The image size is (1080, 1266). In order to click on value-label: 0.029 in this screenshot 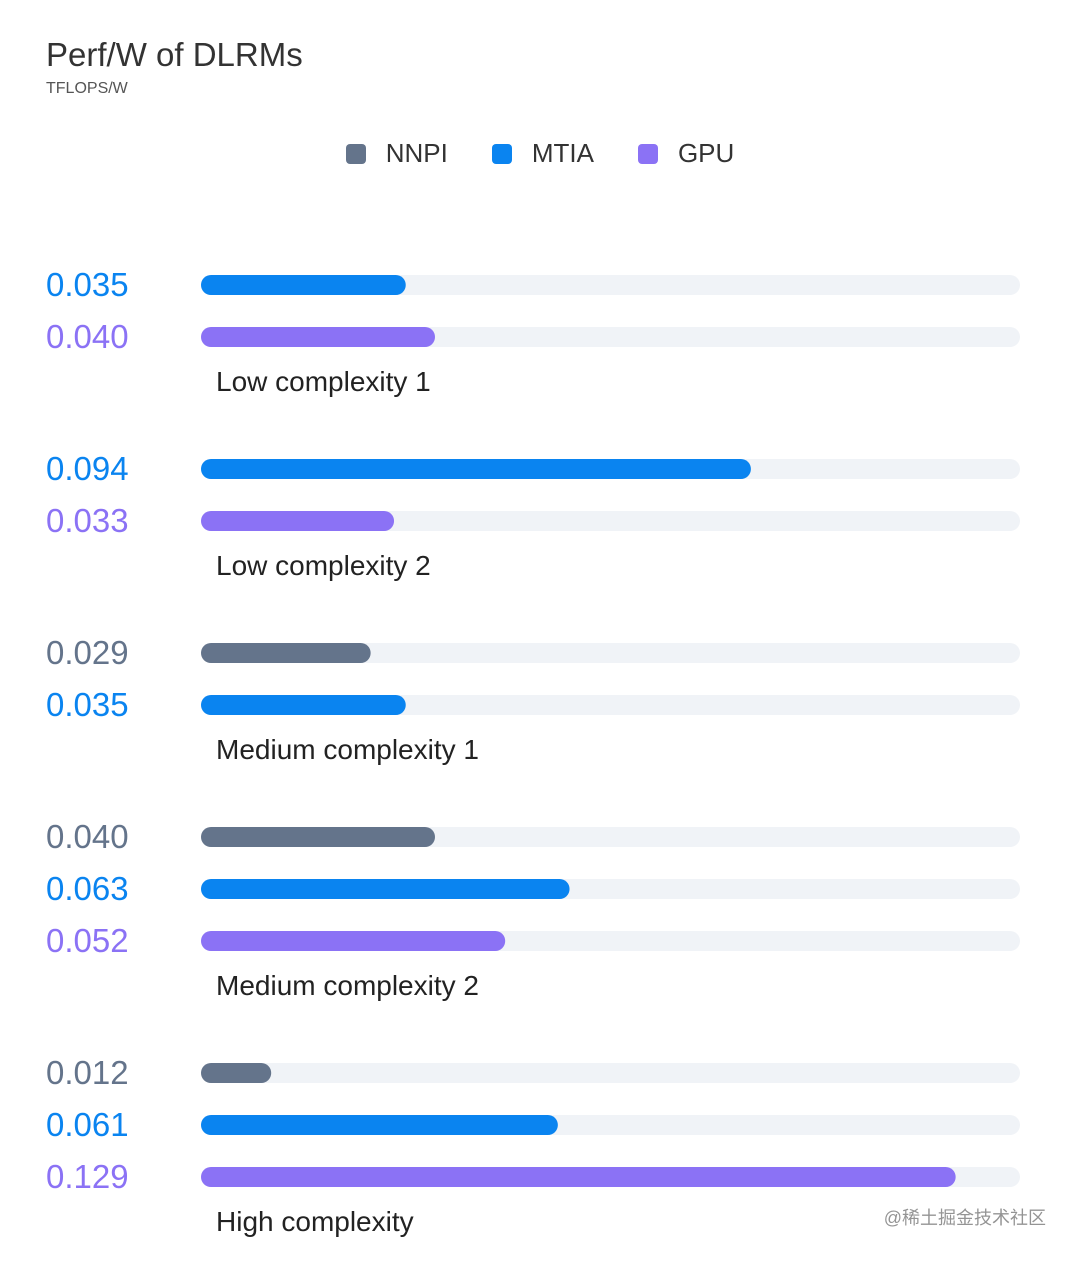, I will do `click(87, 652)`.